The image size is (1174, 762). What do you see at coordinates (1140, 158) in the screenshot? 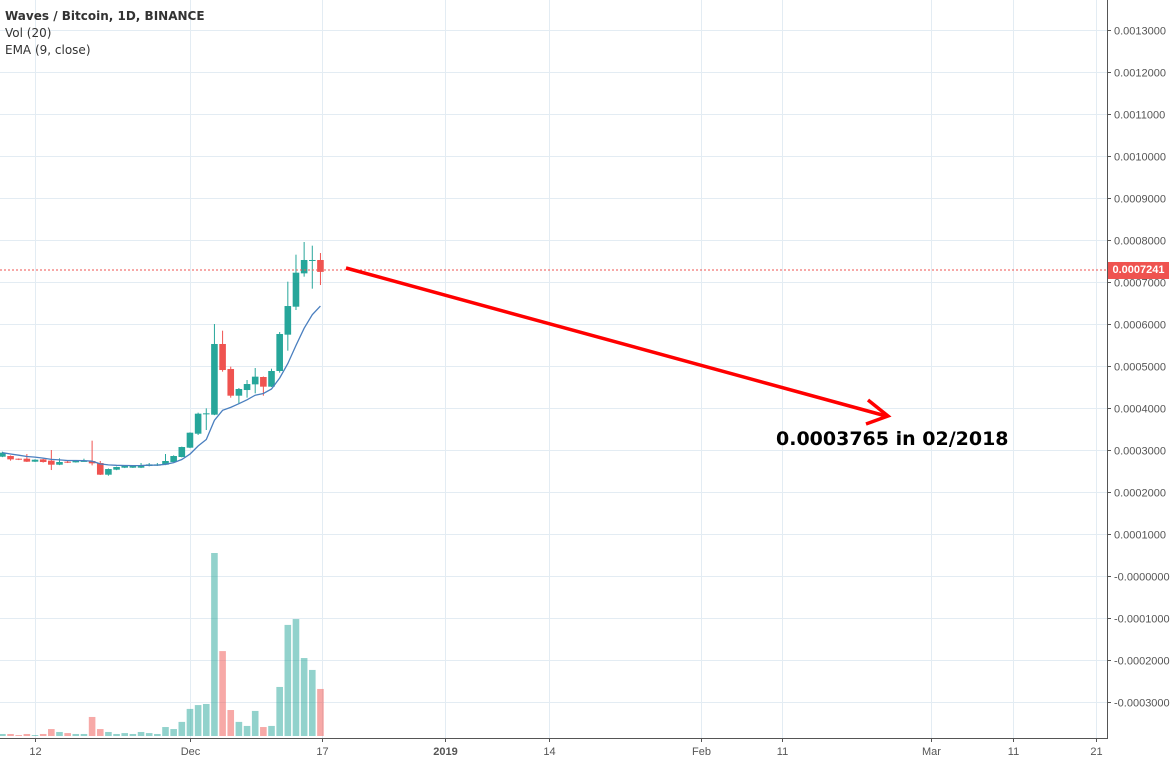
I see `y-tick-label: 0.0010000` at bounding box center [1140, 158].